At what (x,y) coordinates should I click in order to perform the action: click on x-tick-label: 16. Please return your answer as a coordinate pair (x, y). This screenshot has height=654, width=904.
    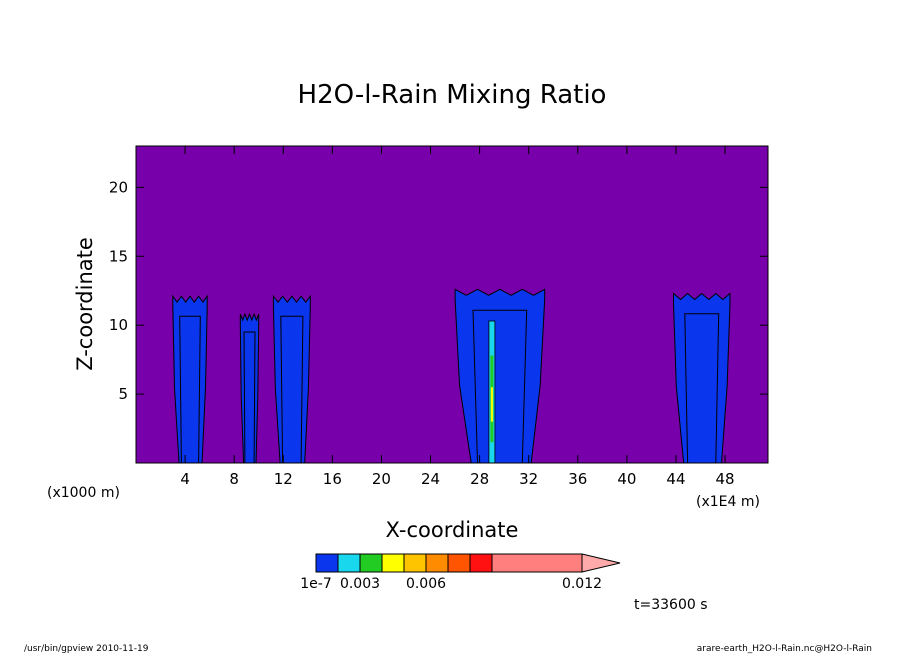
    Looking at the image, I should click on (332, 479).